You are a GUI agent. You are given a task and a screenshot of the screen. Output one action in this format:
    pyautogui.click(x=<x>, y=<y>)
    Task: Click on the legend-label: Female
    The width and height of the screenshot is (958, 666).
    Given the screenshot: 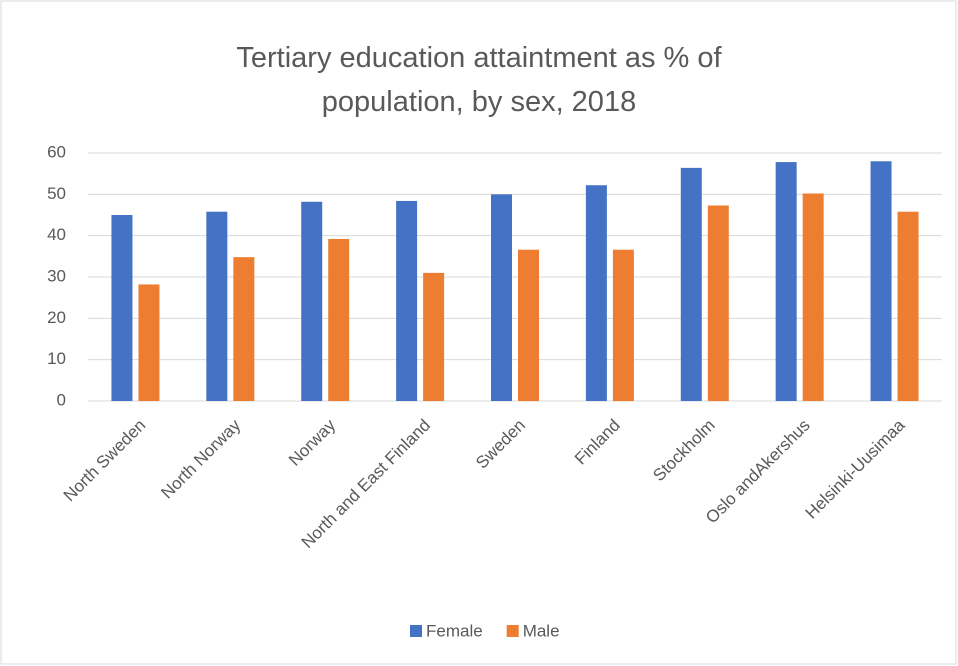 What is the action you would take?
    pyautogui.click(x=454, y=630)
    